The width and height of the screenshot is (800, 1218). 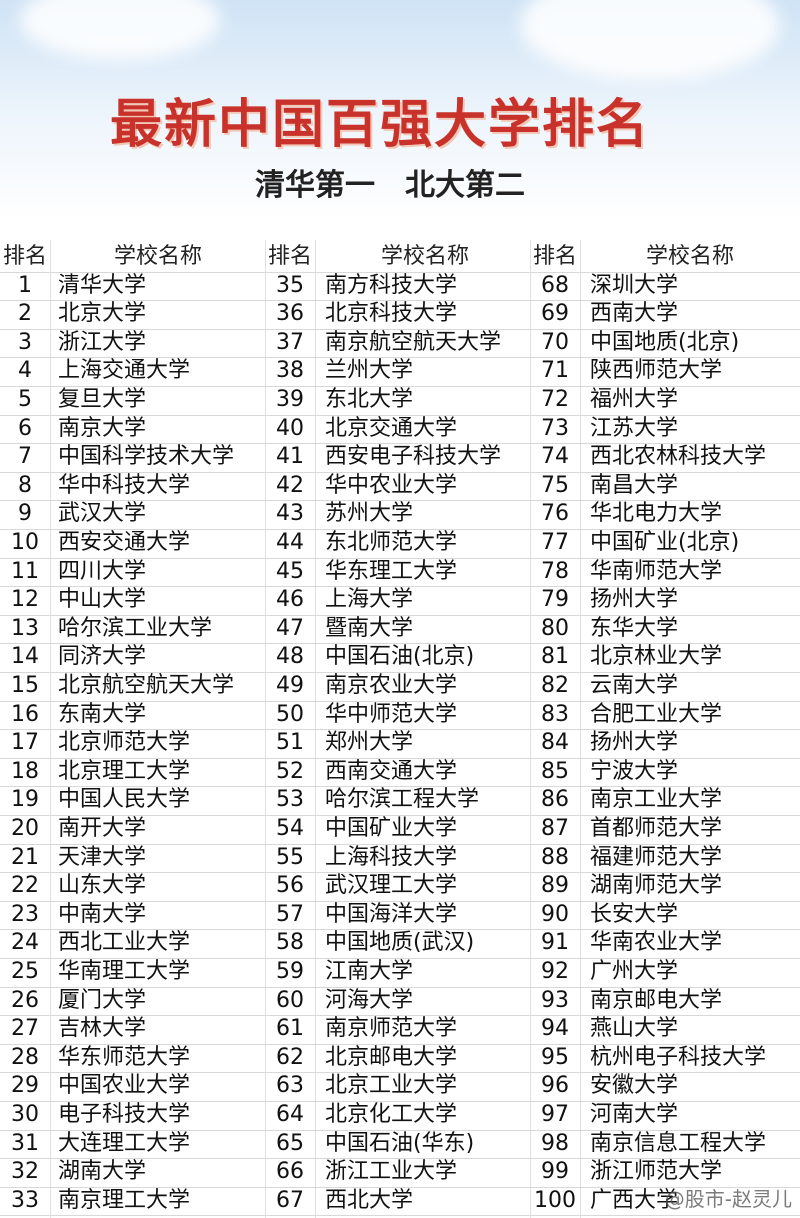 What do you see at coordinates (391, 857) in the screenshot?
I see `school-name: 上海科技大学` at bounding box center [391, 857].